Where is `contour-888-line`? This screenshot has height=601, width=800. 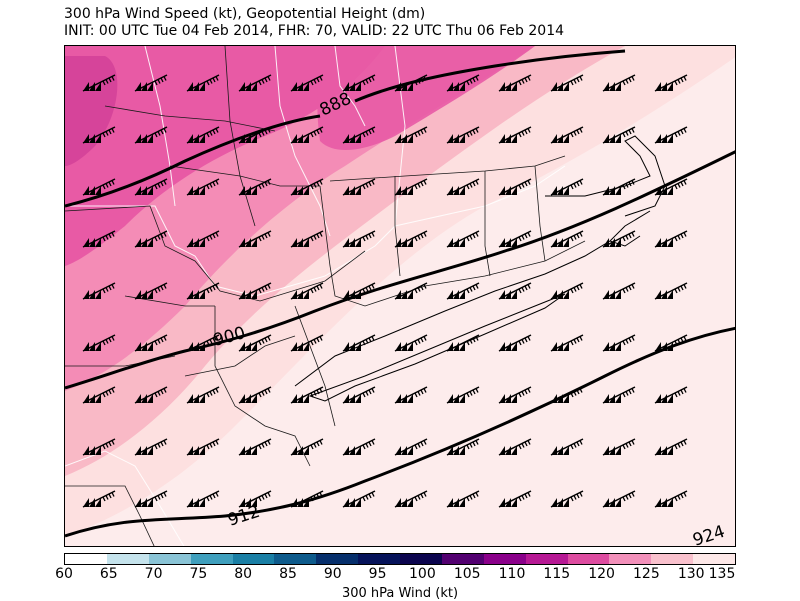
contour-888-line is located at coordinates (193, 161).